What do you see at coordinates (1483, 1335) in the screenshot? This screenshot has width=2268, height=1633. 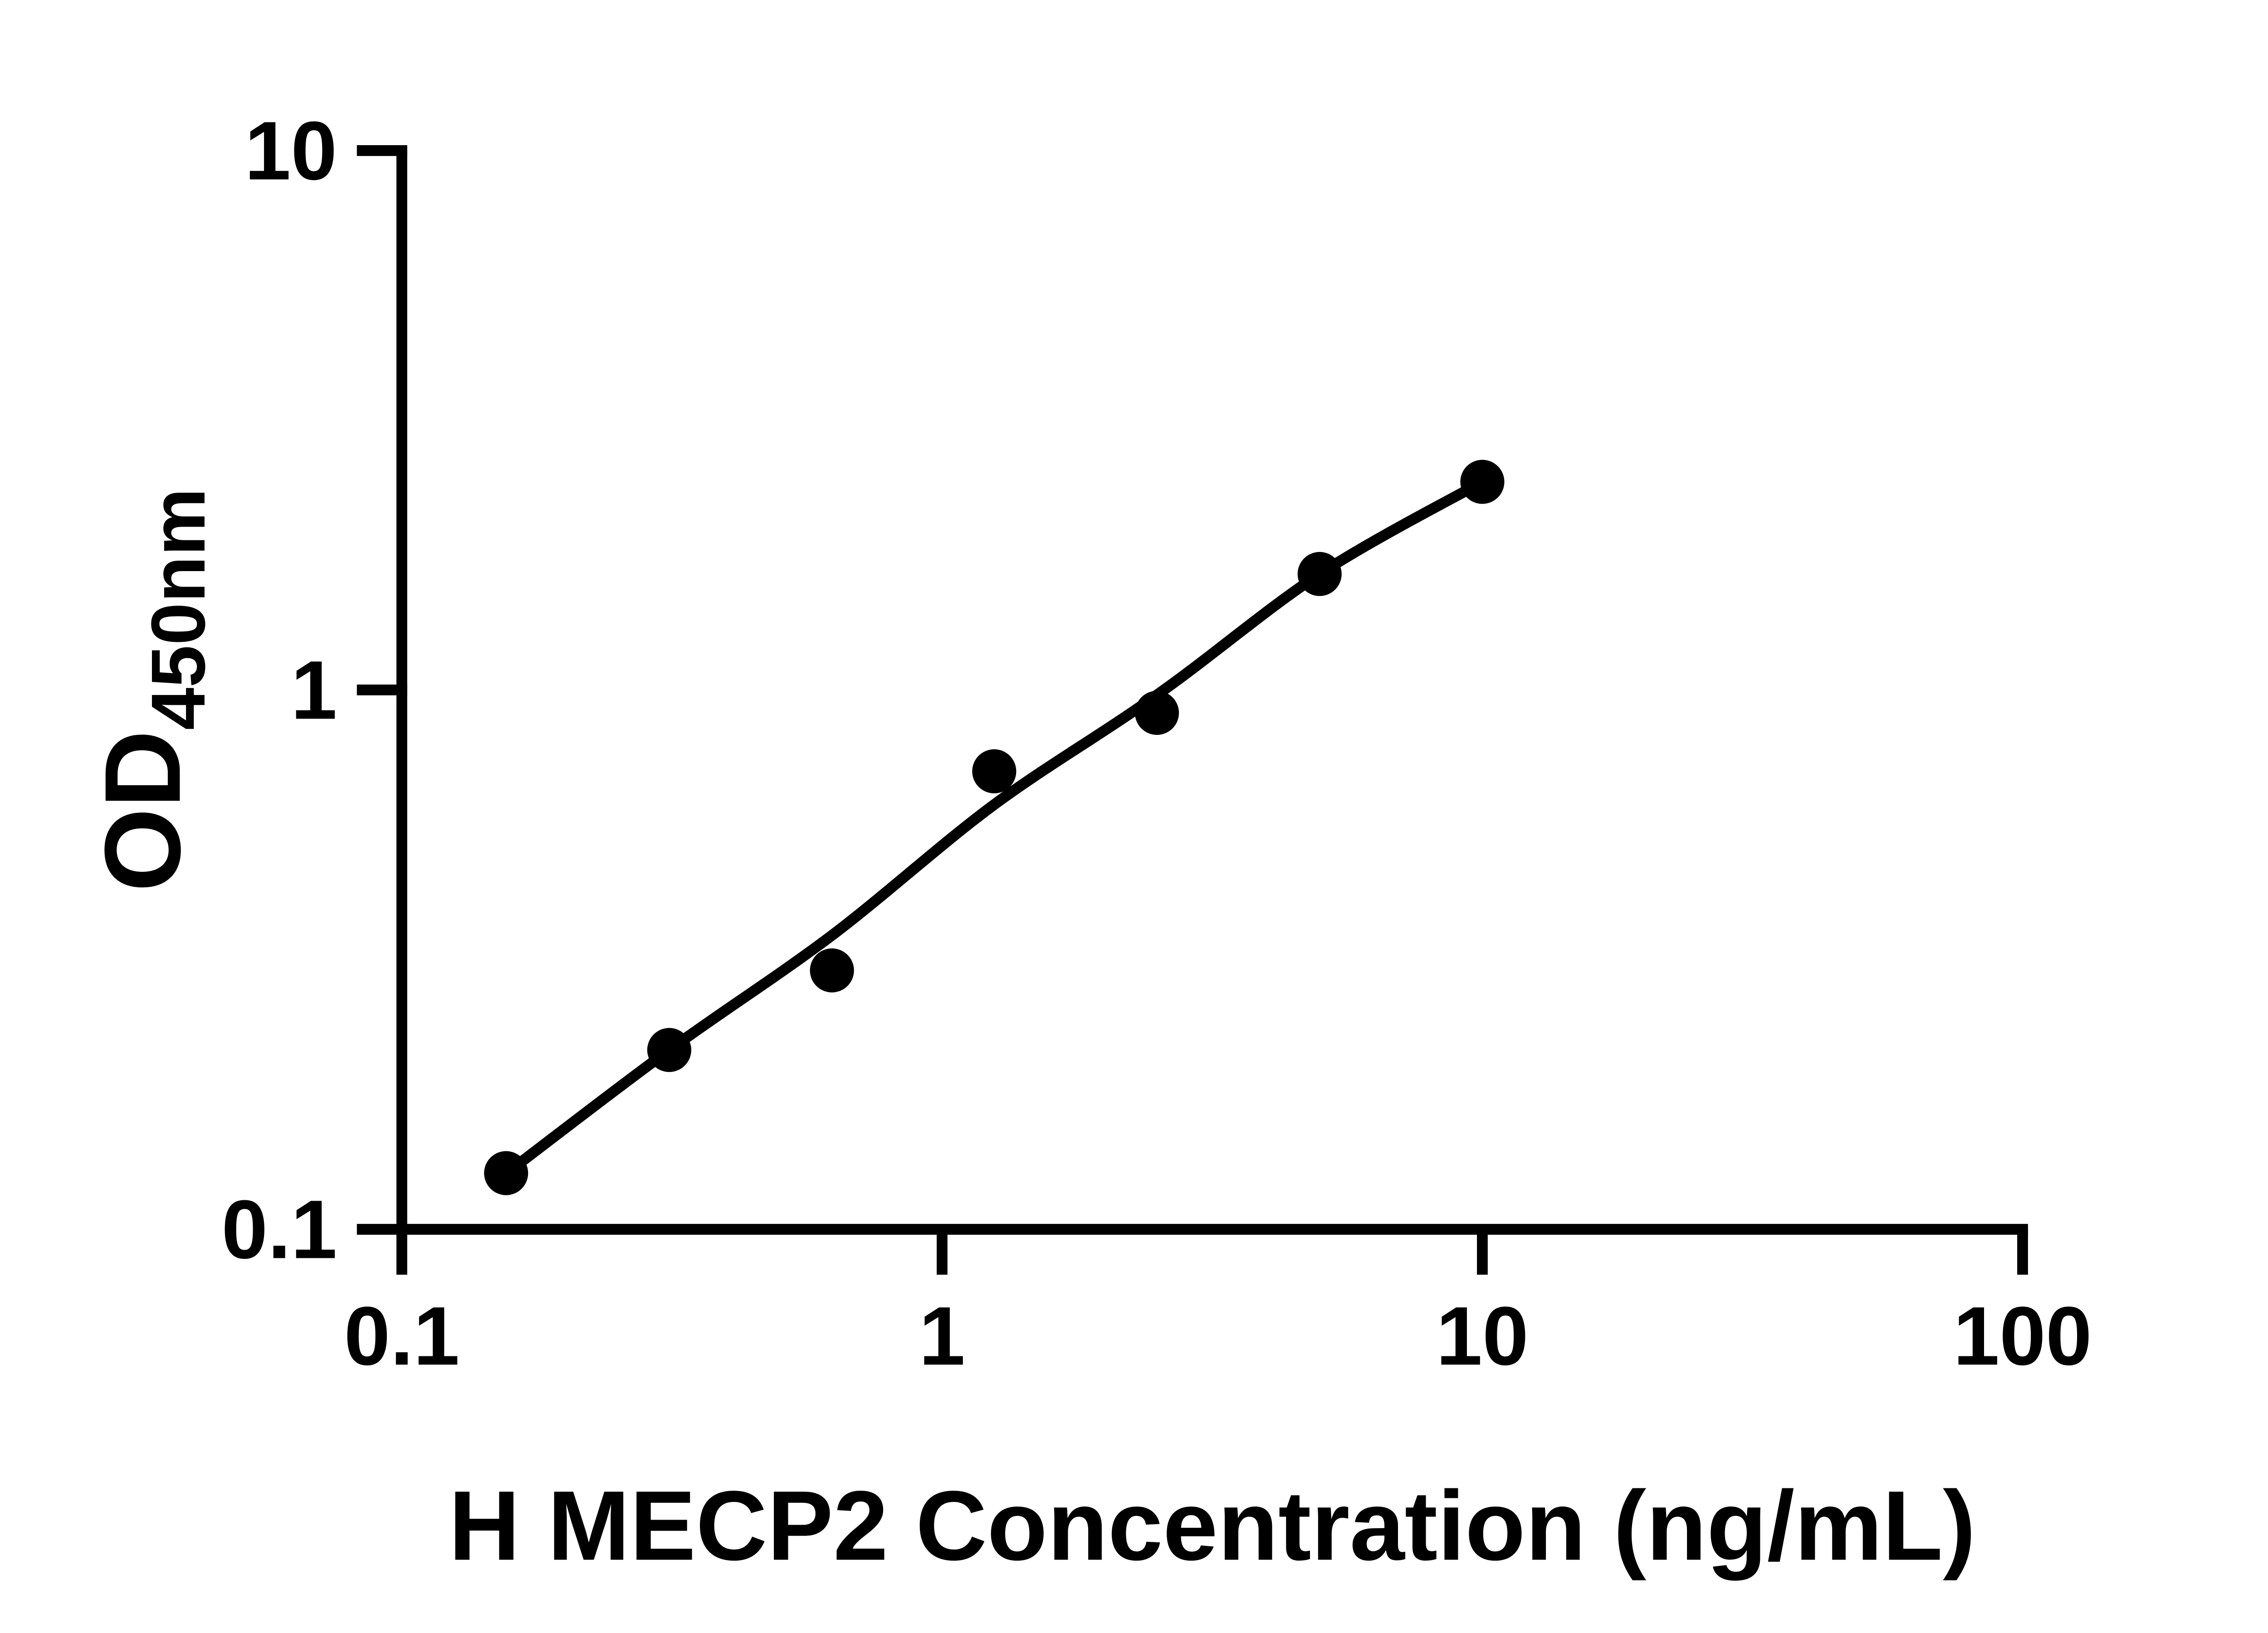 I see `x-tick-label: 10` at bounding box center [1483, 1335].